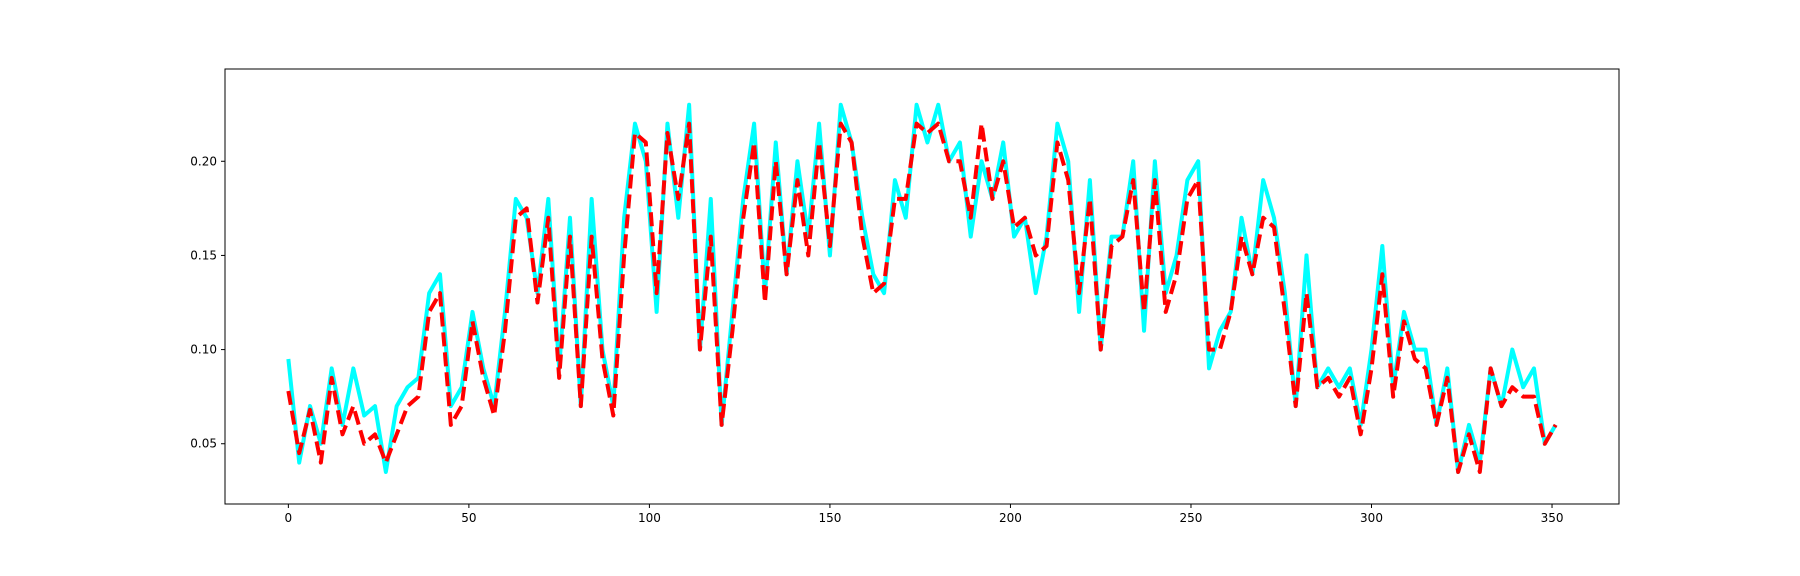  What do you see at coordinates (1552, 518) in the screenshot?
I see `x-tick-label: 350` at bounding box center [1552, 518].